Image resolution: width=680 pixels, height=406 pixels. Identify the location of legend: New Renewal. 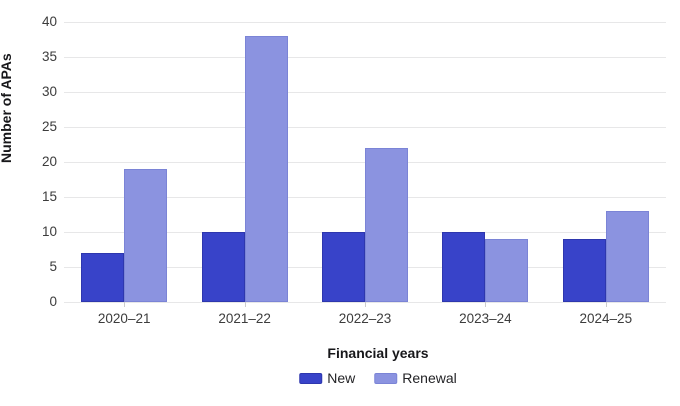
(378, 378).